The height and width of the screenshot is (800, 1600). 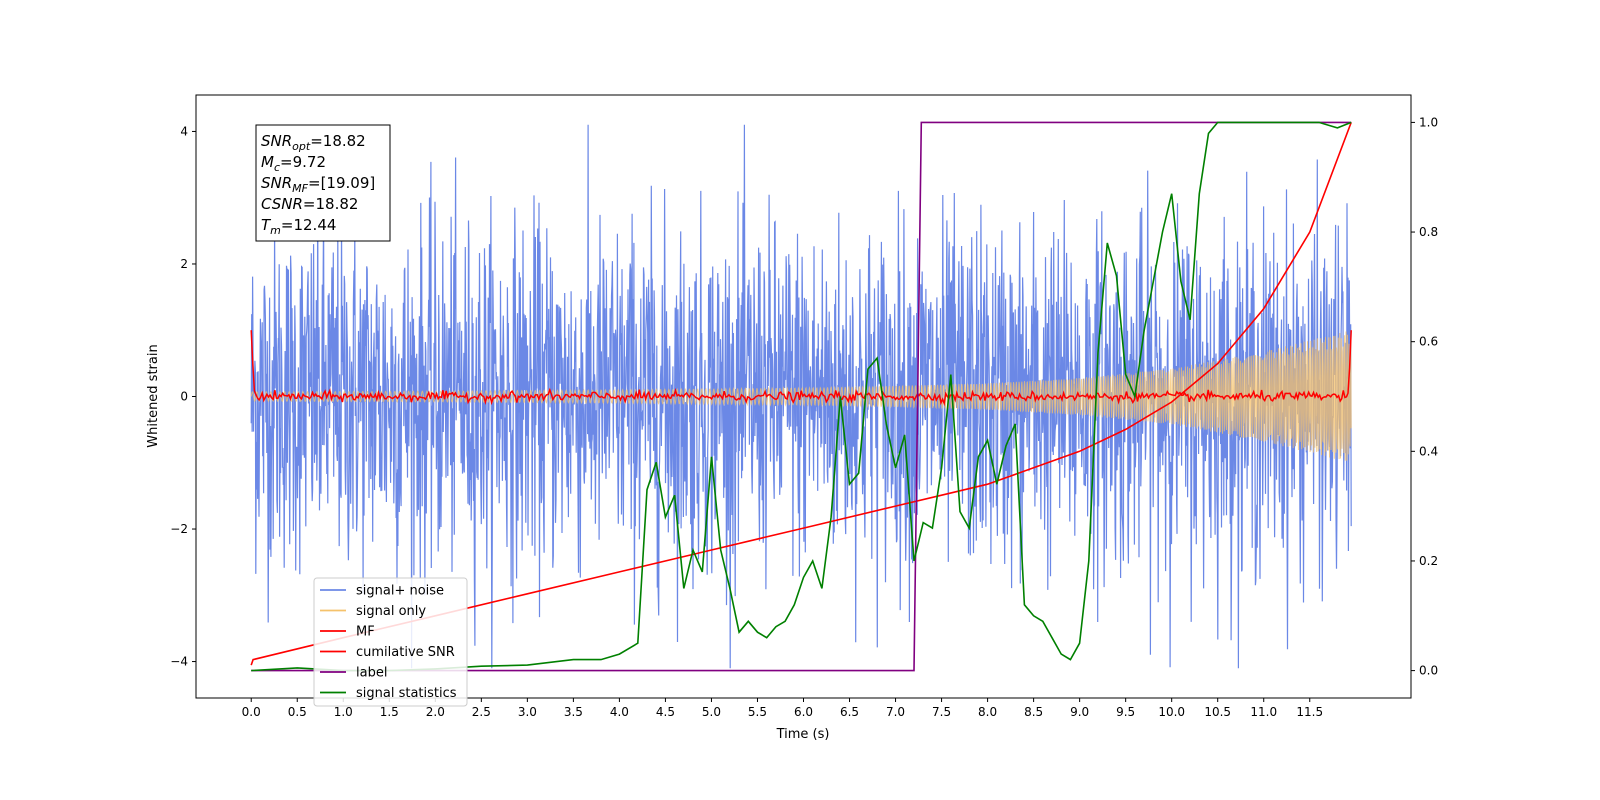 What do you see at coordinates (803, 712) in the screenshot?
I see `x-tick-label: 6.0` at bounding box center [803, 712].